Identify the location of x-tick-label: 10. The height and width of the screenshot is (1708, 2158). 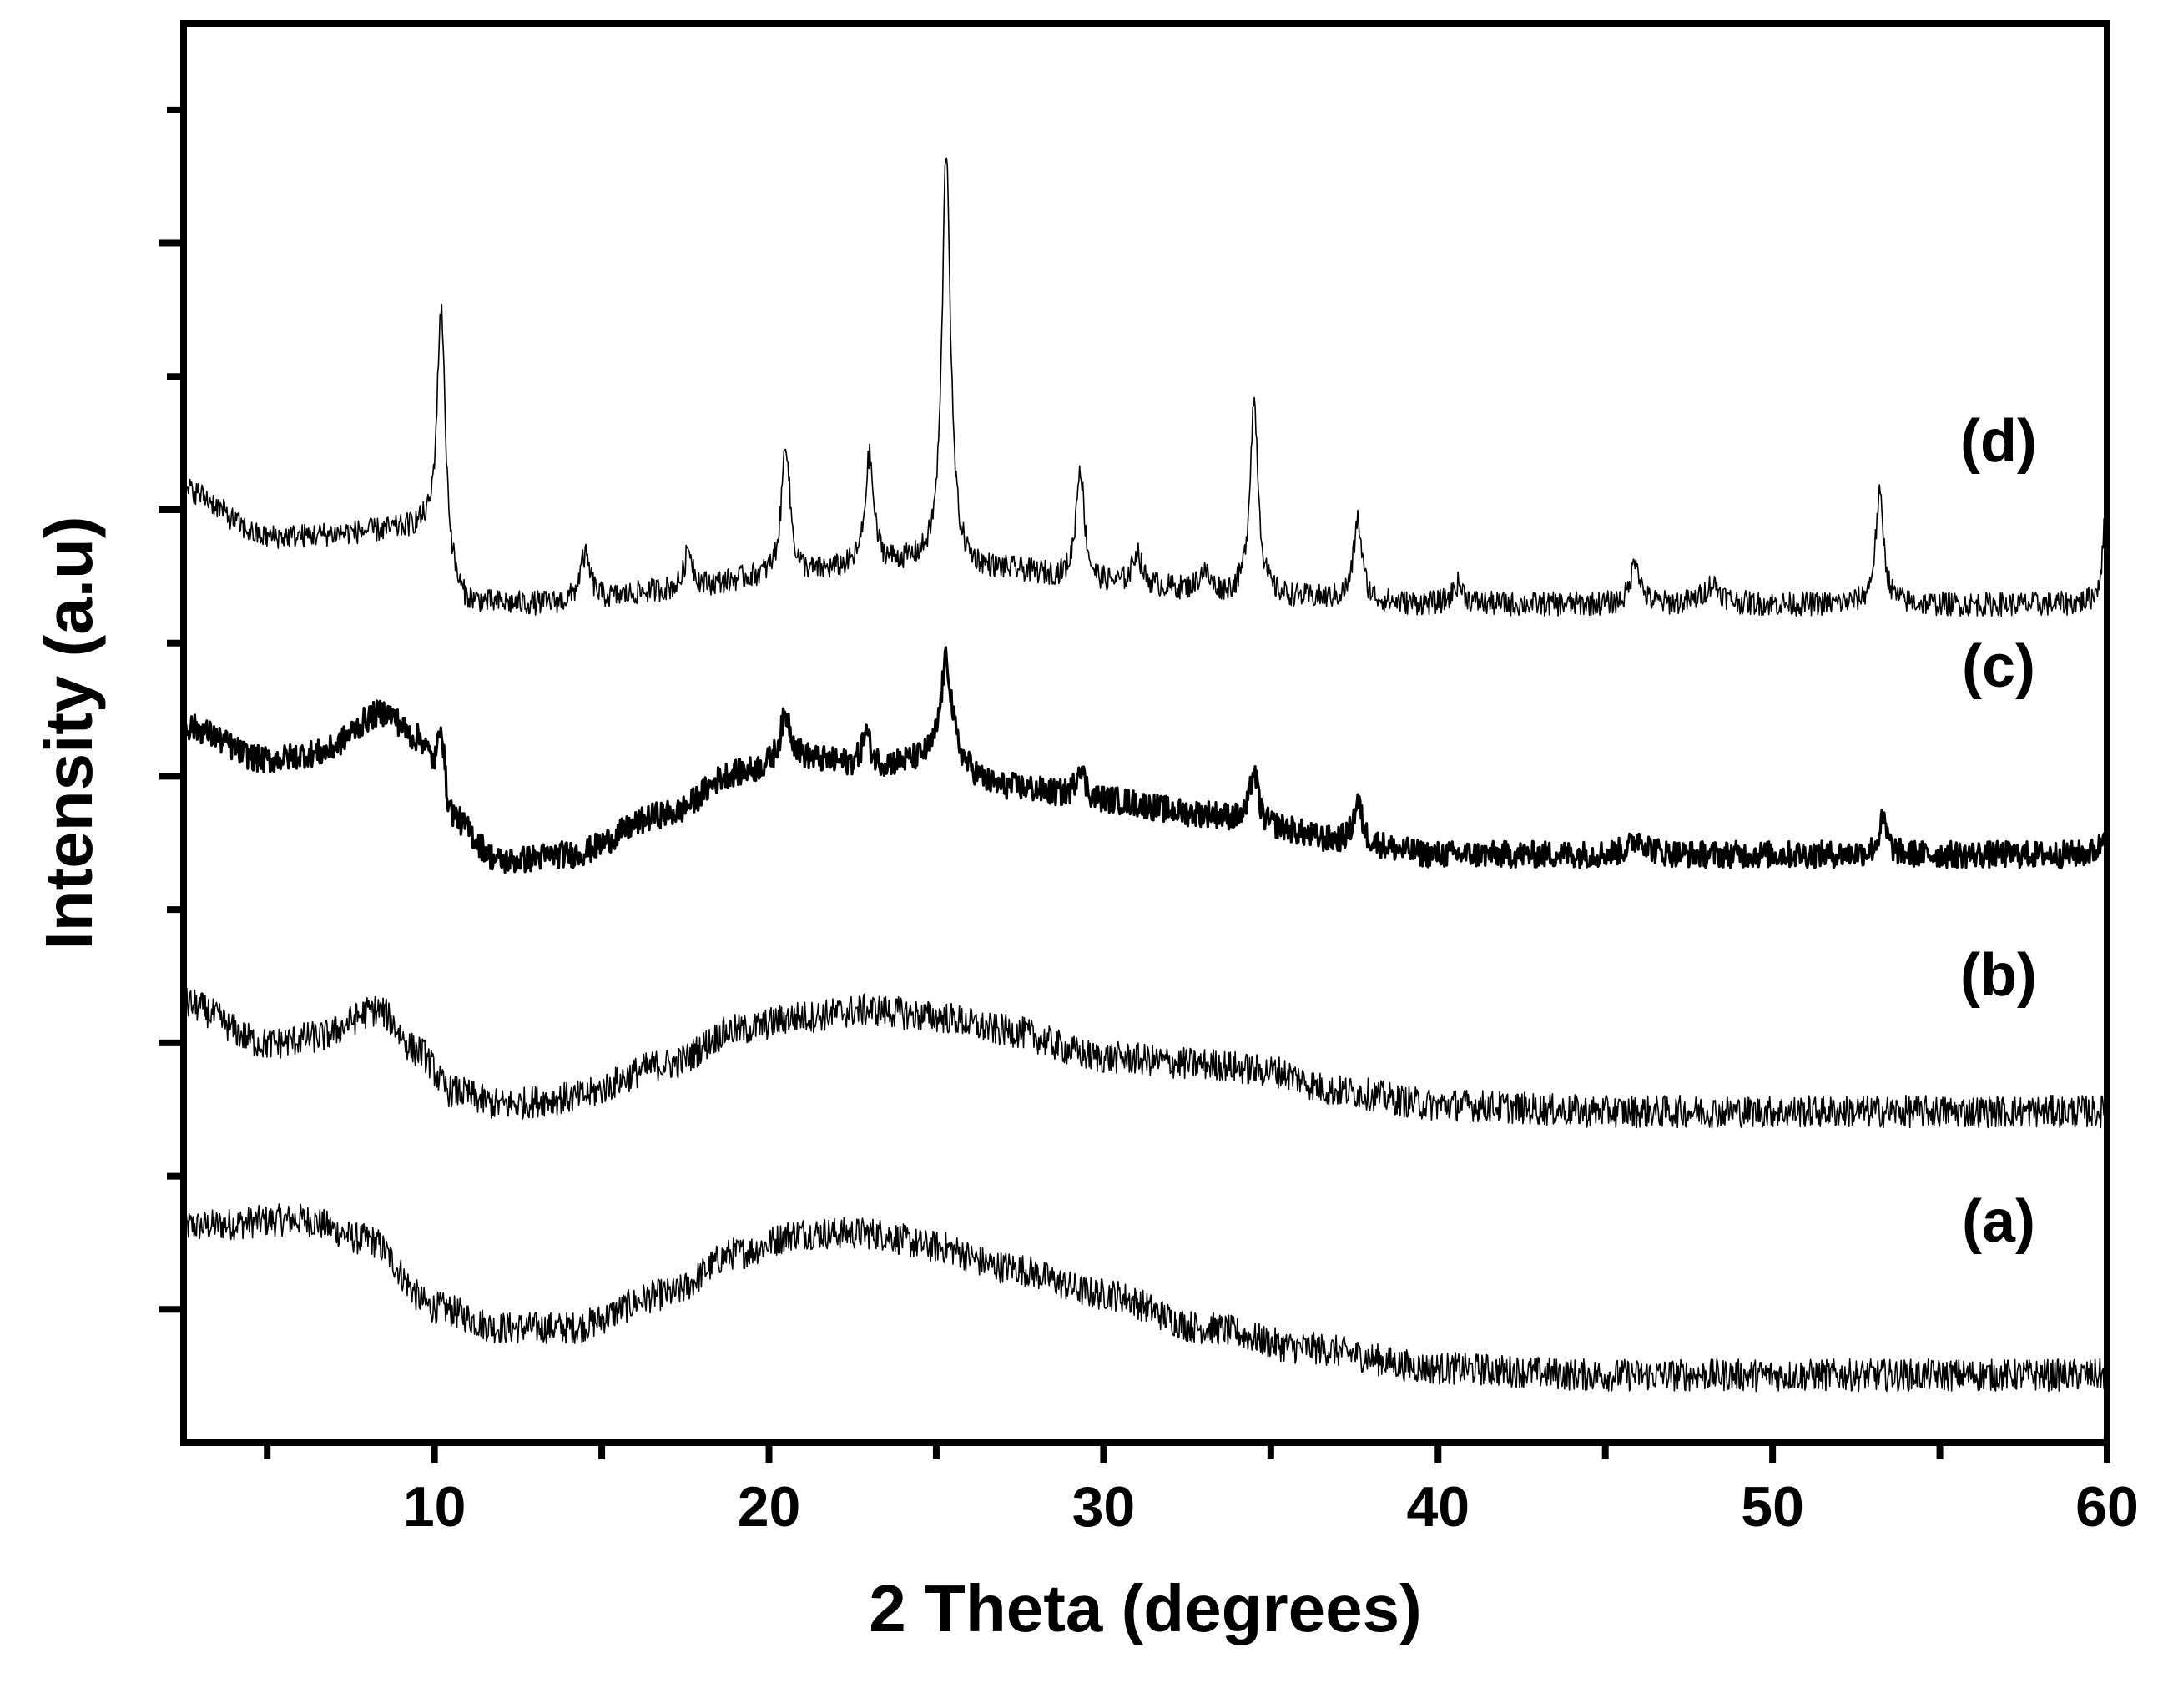
(434, 1507).